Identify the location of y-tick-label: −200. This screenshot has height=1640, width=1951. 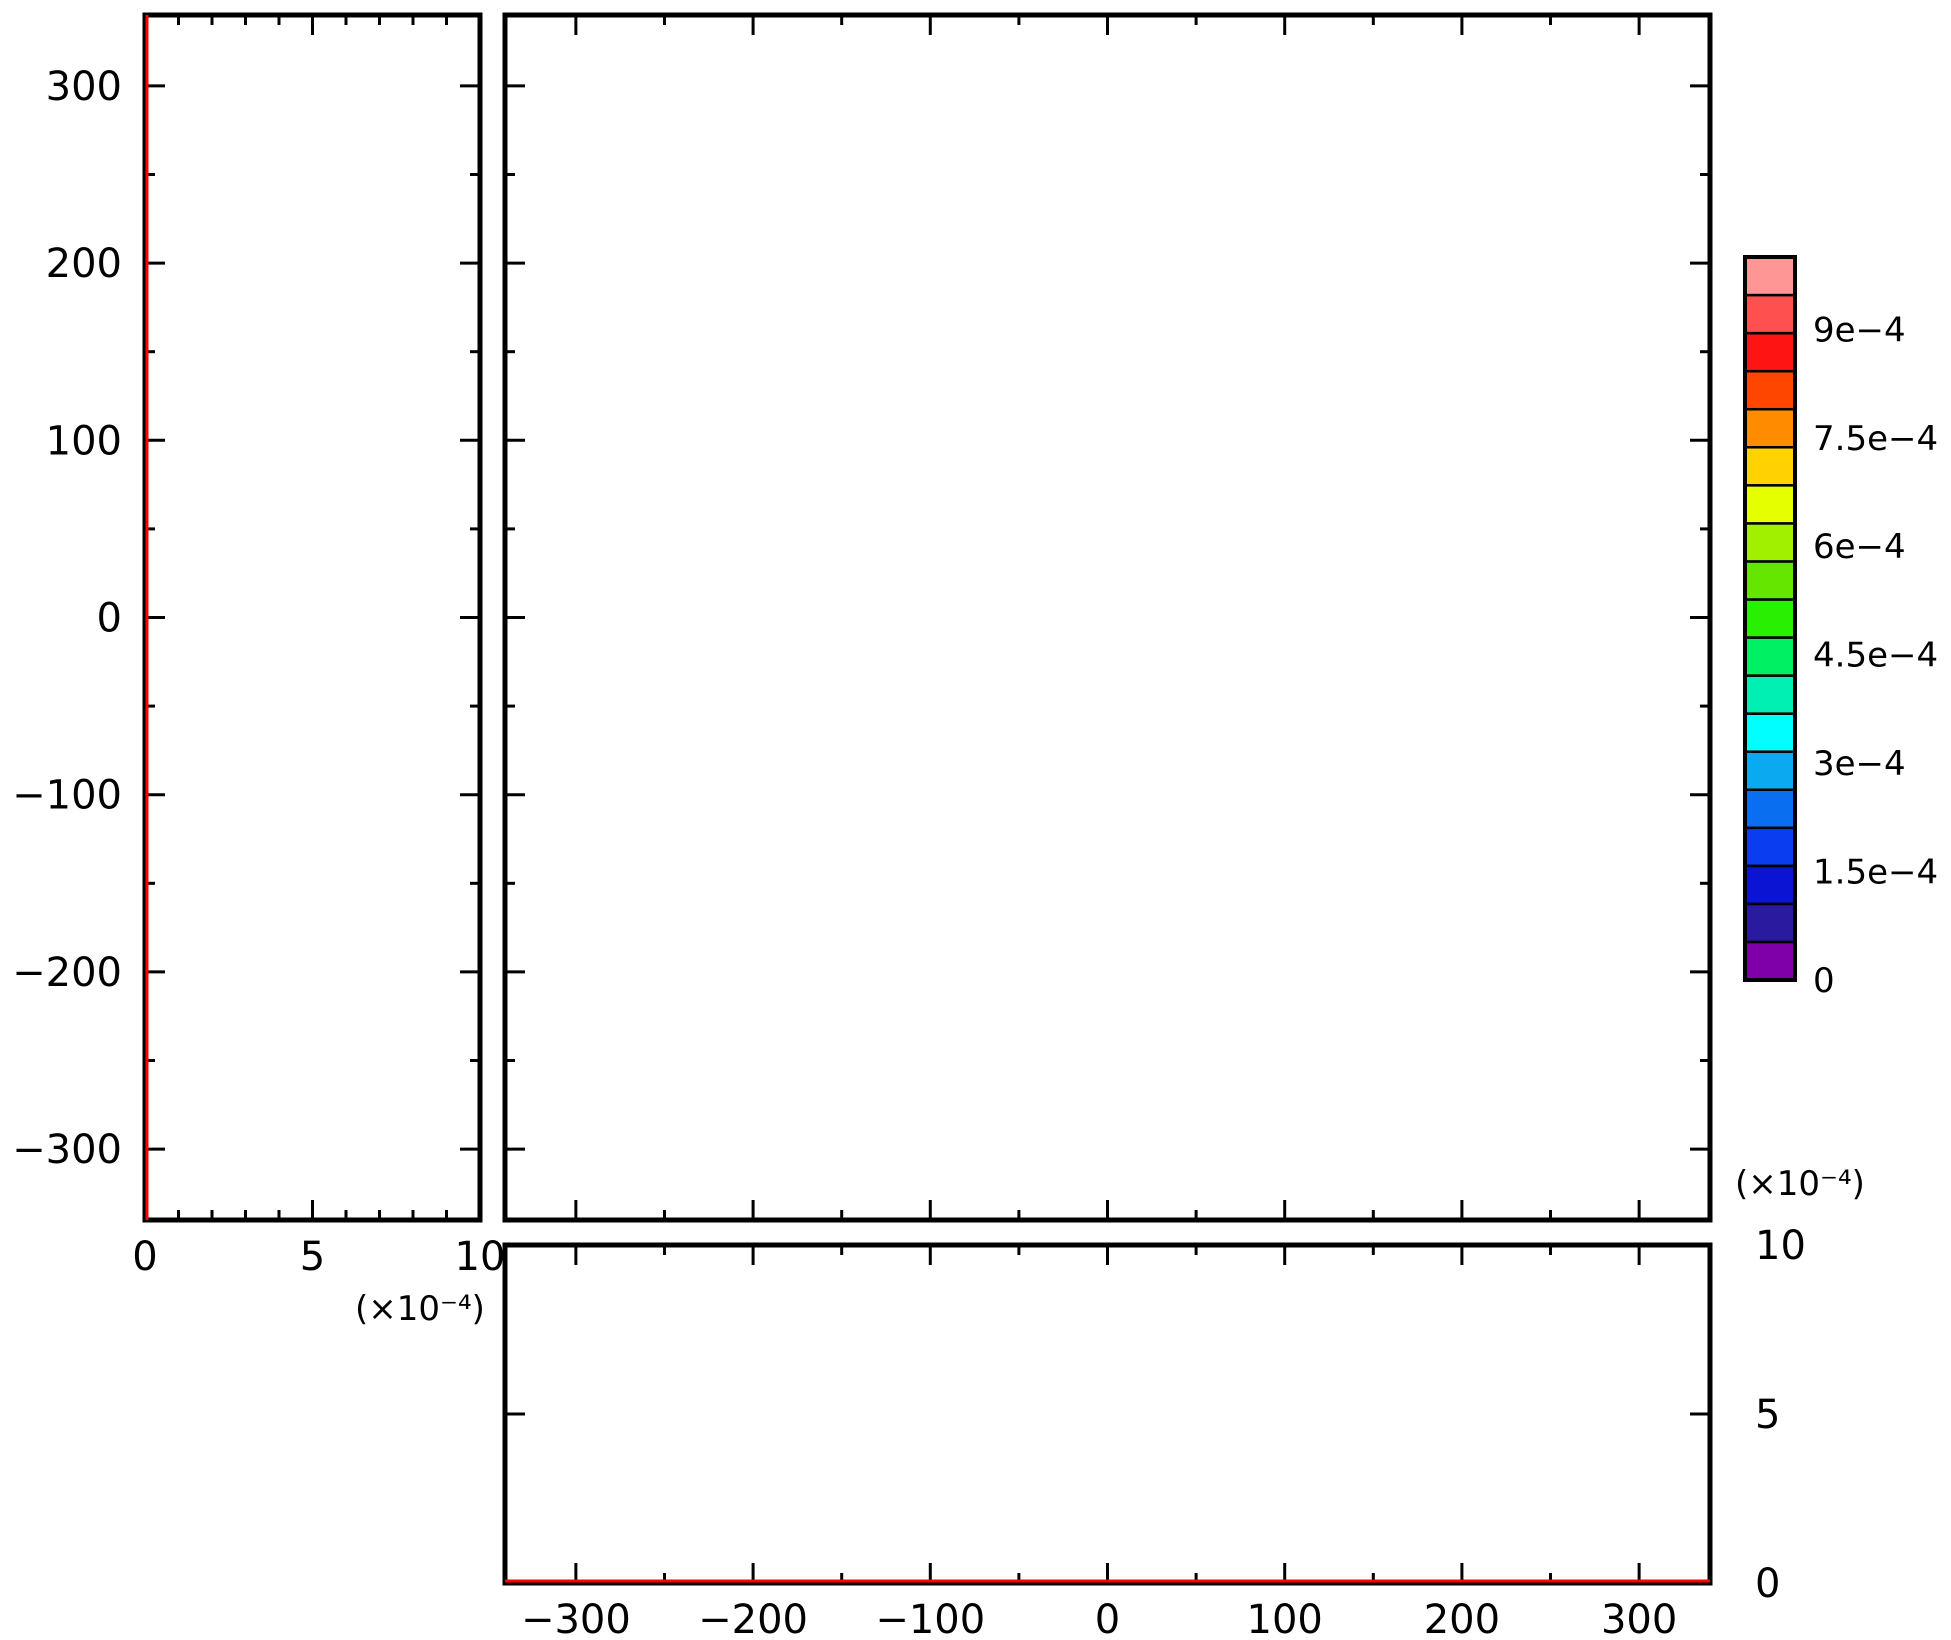
(67, 973).